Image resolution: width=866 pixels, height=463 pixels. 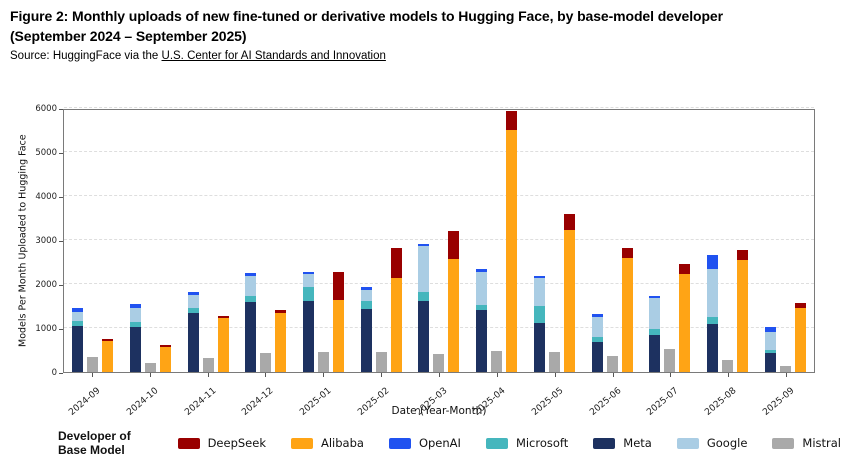 I want to click on bar-2025-05-mistral, so click(x=554, y=361).